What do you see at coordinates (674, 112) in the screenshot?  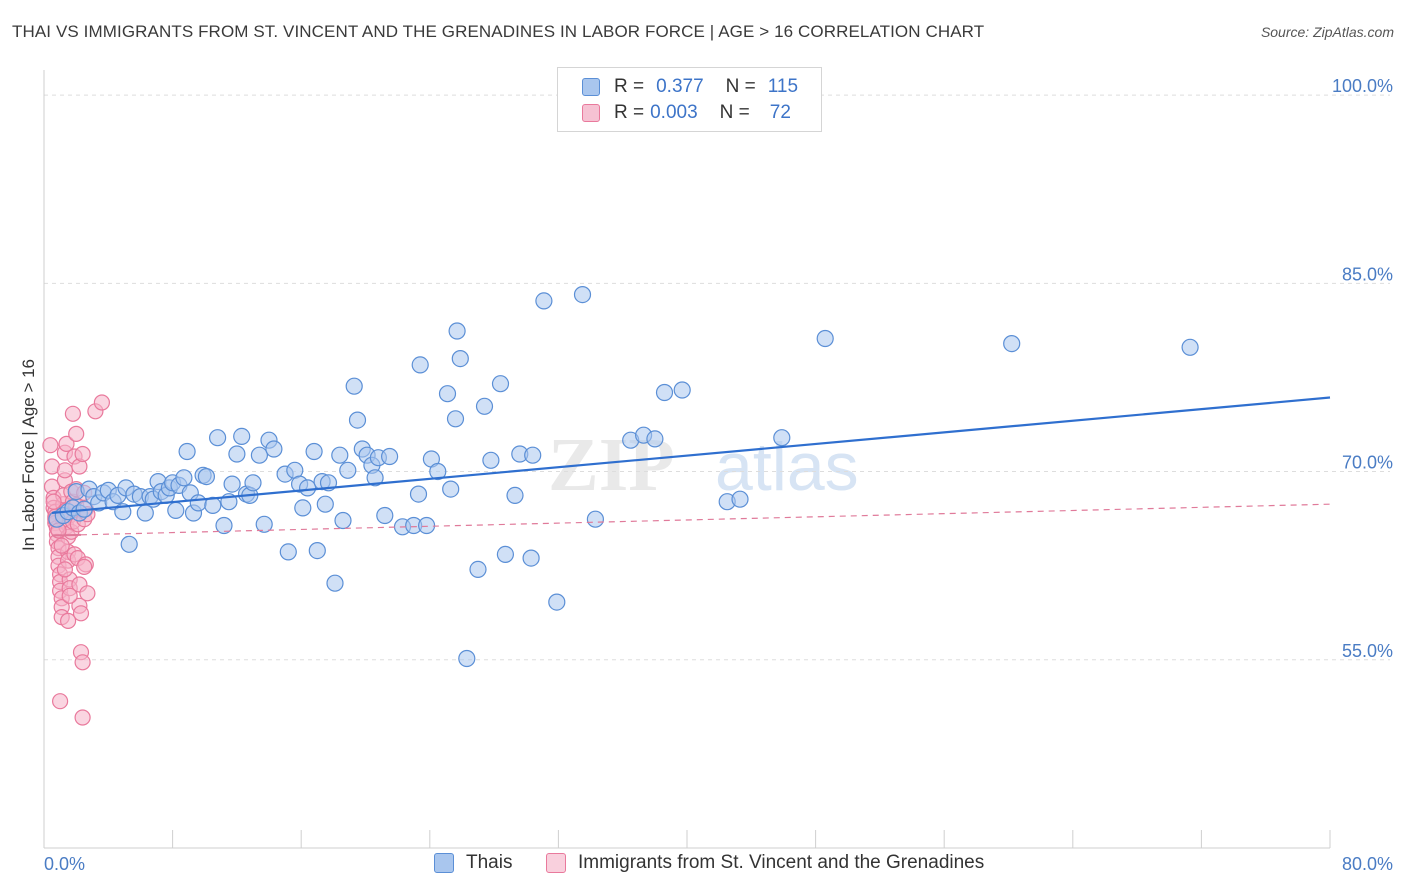 I see `legend-r-value: 0.003` at bounding box center [674, 112].